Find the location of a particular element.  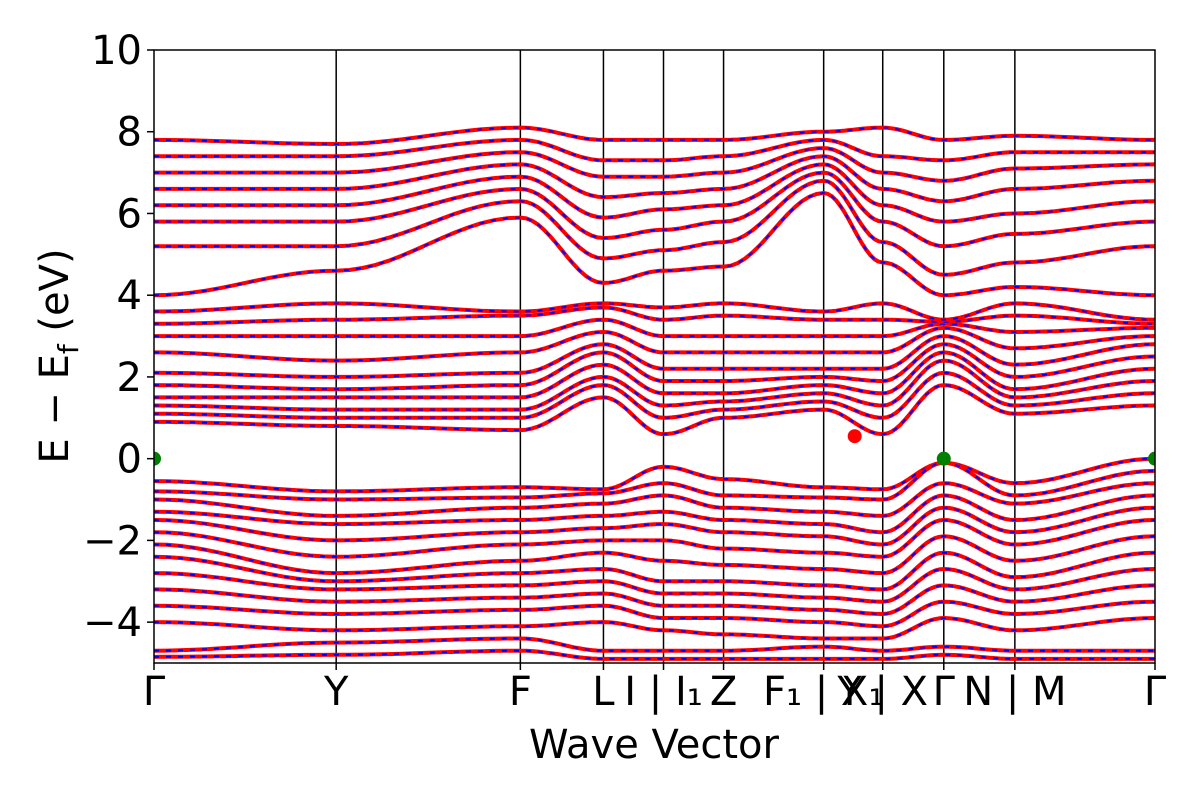

valence-band-1-spin-down is located at coordinates (654, 481).